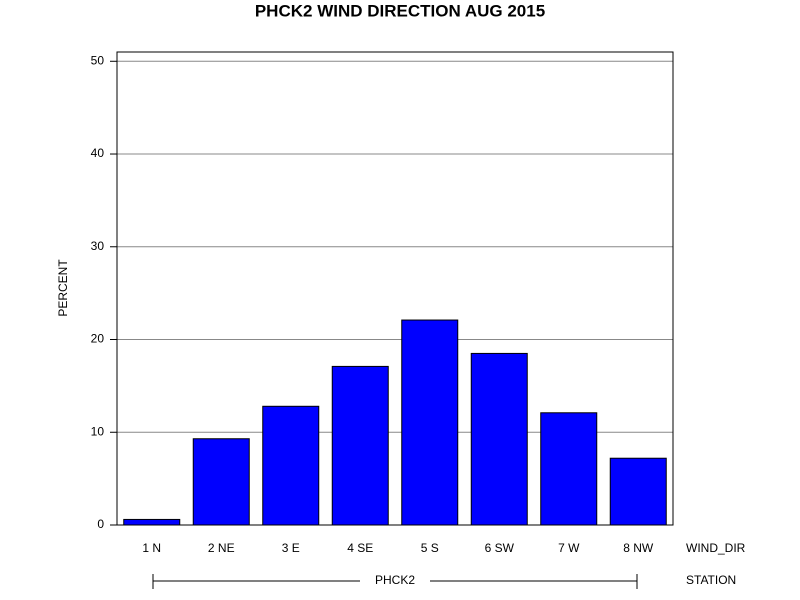 The image size is (800, 600). Describe the element at coordinates (221, 548) in the screenshot. I see `x-tick-label: 2 NE` at that location.